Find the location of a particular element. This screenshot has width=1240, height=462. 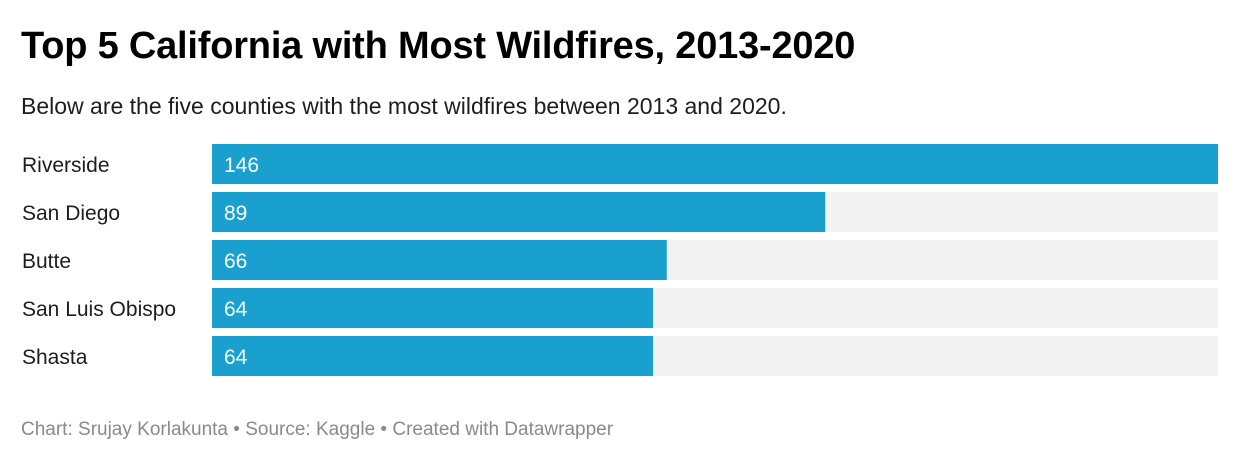

bar-row-riverside: Riverside 146 is located at coordinates (620, 164).